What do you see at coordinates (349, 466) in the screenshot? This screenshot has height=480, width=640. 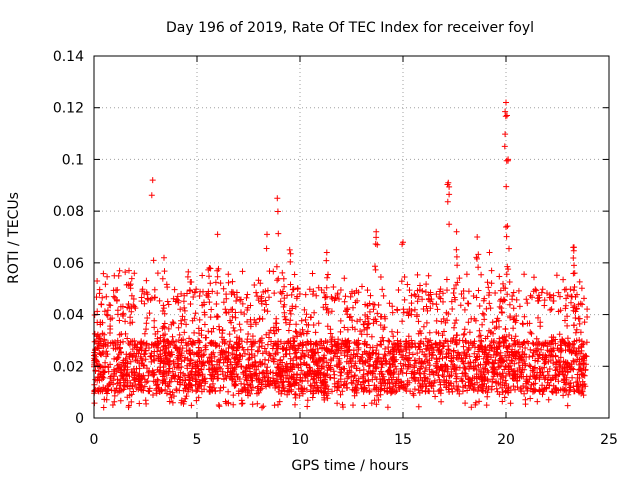 I see `x-axis-label: GPS time / hours` at bounding box center [349, 466].